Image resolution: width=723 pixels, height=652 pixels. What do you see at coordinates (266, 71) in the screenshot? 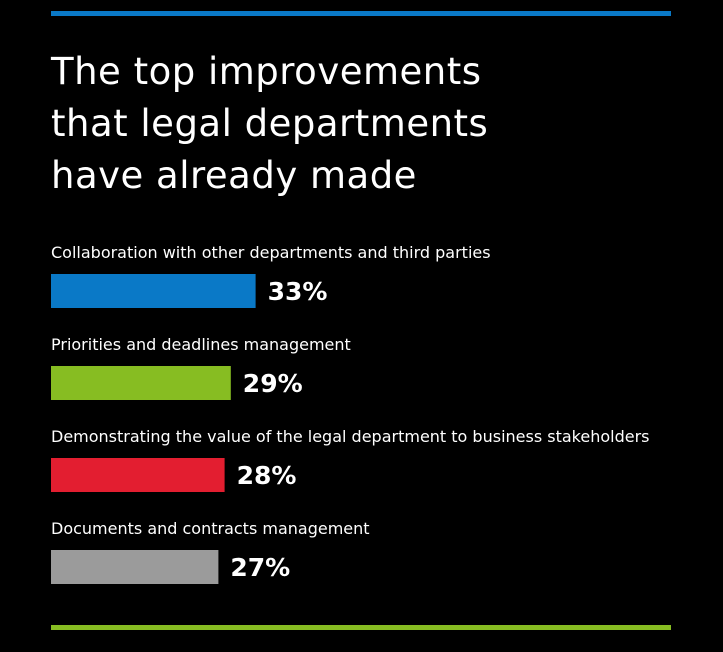
I see `title-line-1: The top improvements` at bounding box center [266, 71].